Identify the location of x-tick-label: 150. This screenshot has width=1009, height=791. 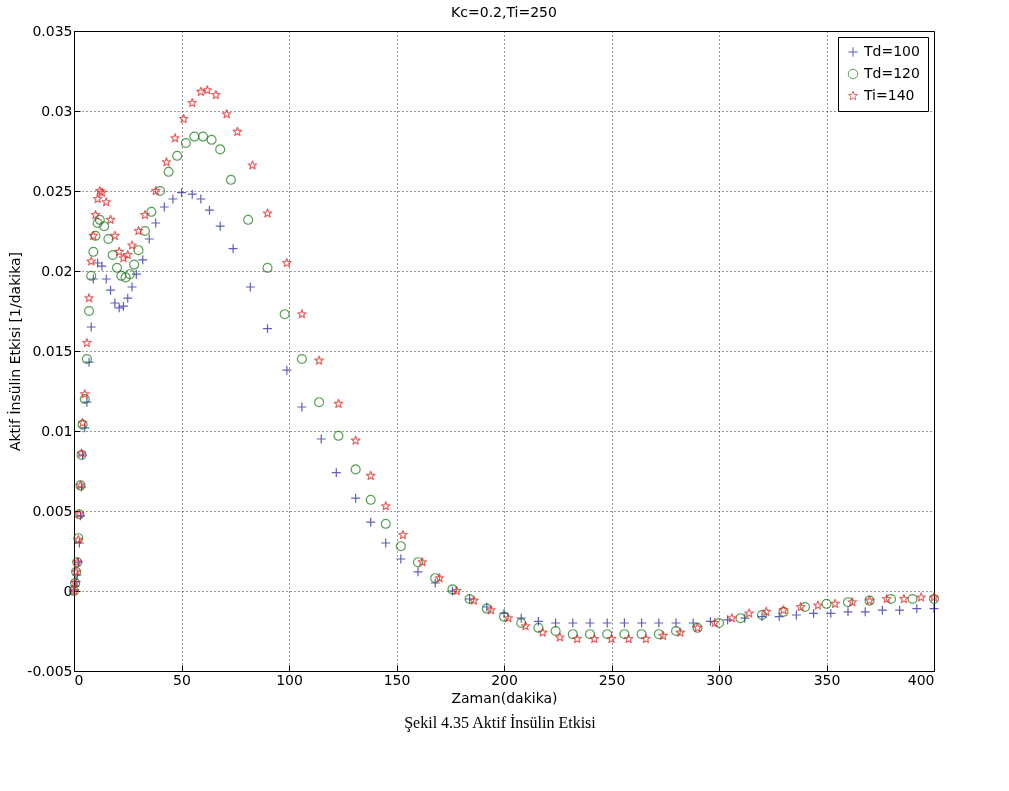
(397, 679).